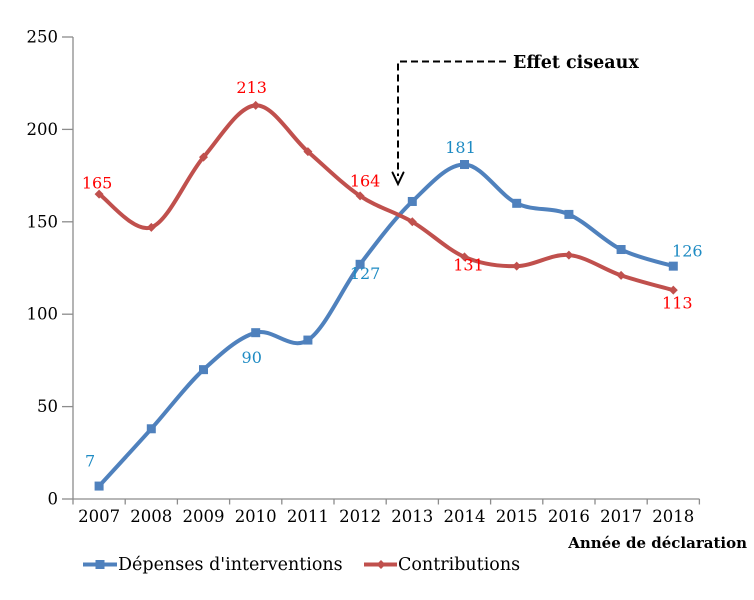 The image size is (754, 600). Describe the element at coordinates (204, 516) in the screenshot. I see `x-tick-label: 2009` at that location.